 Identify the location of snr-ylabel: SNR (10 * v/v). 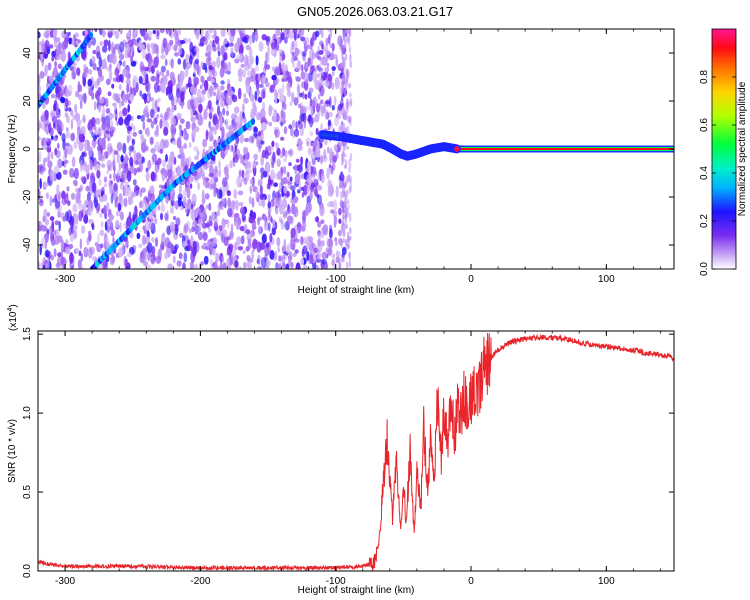
(12, 451).